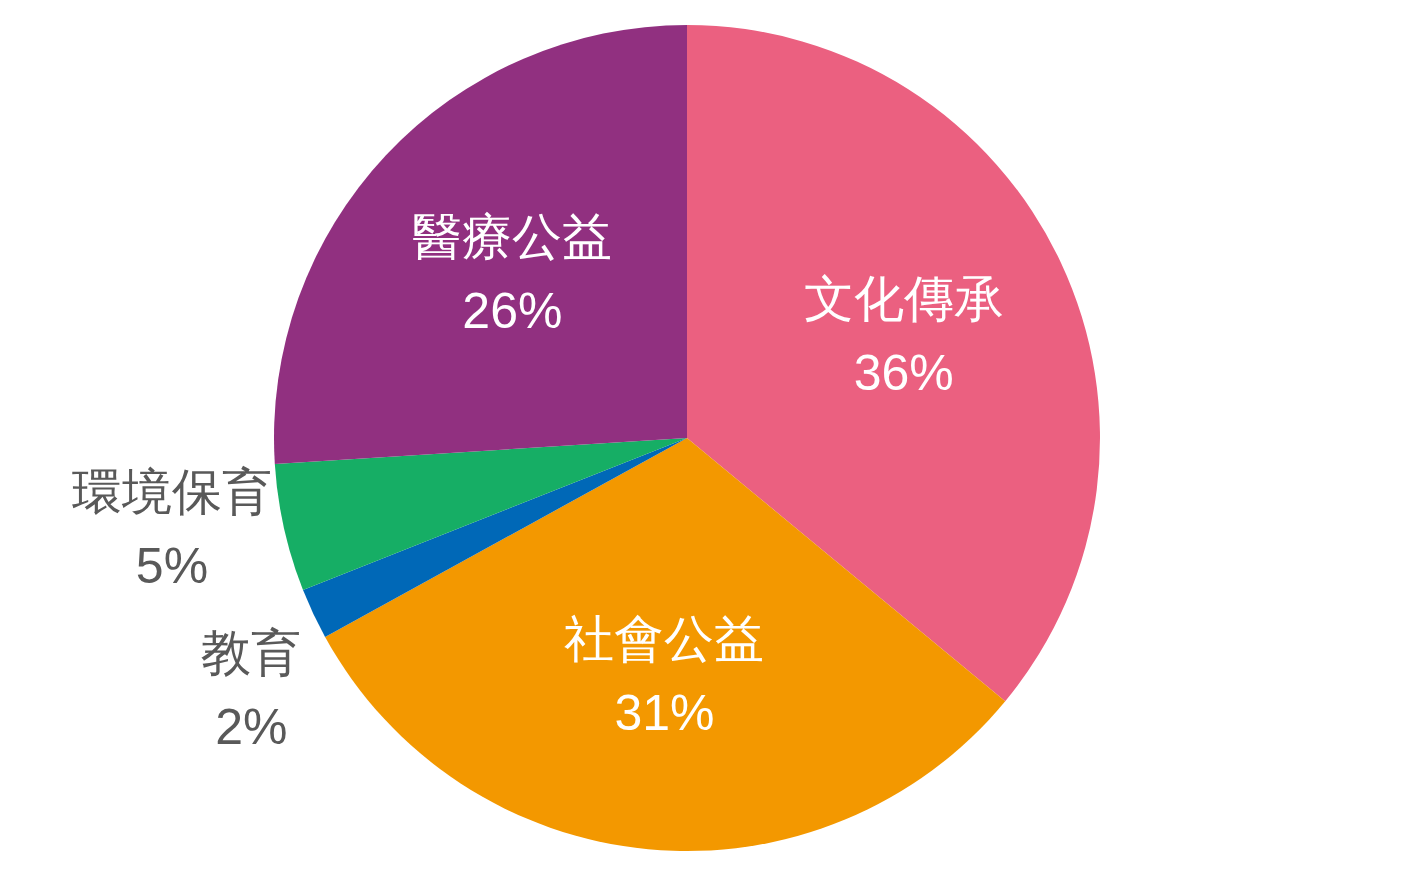  I want to click on data-label: 5%, so click(172, 565).